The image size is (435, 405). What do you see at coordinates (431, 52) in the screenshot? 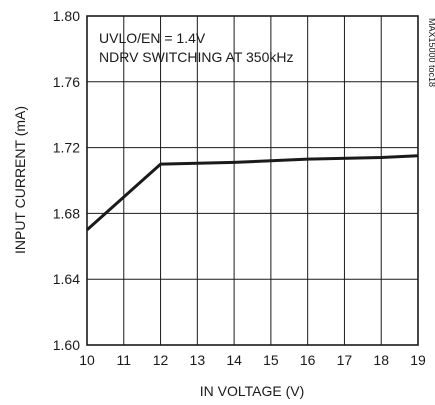
I see `figure-id: MAX15000 toc18` at bounding box center [431, 52].